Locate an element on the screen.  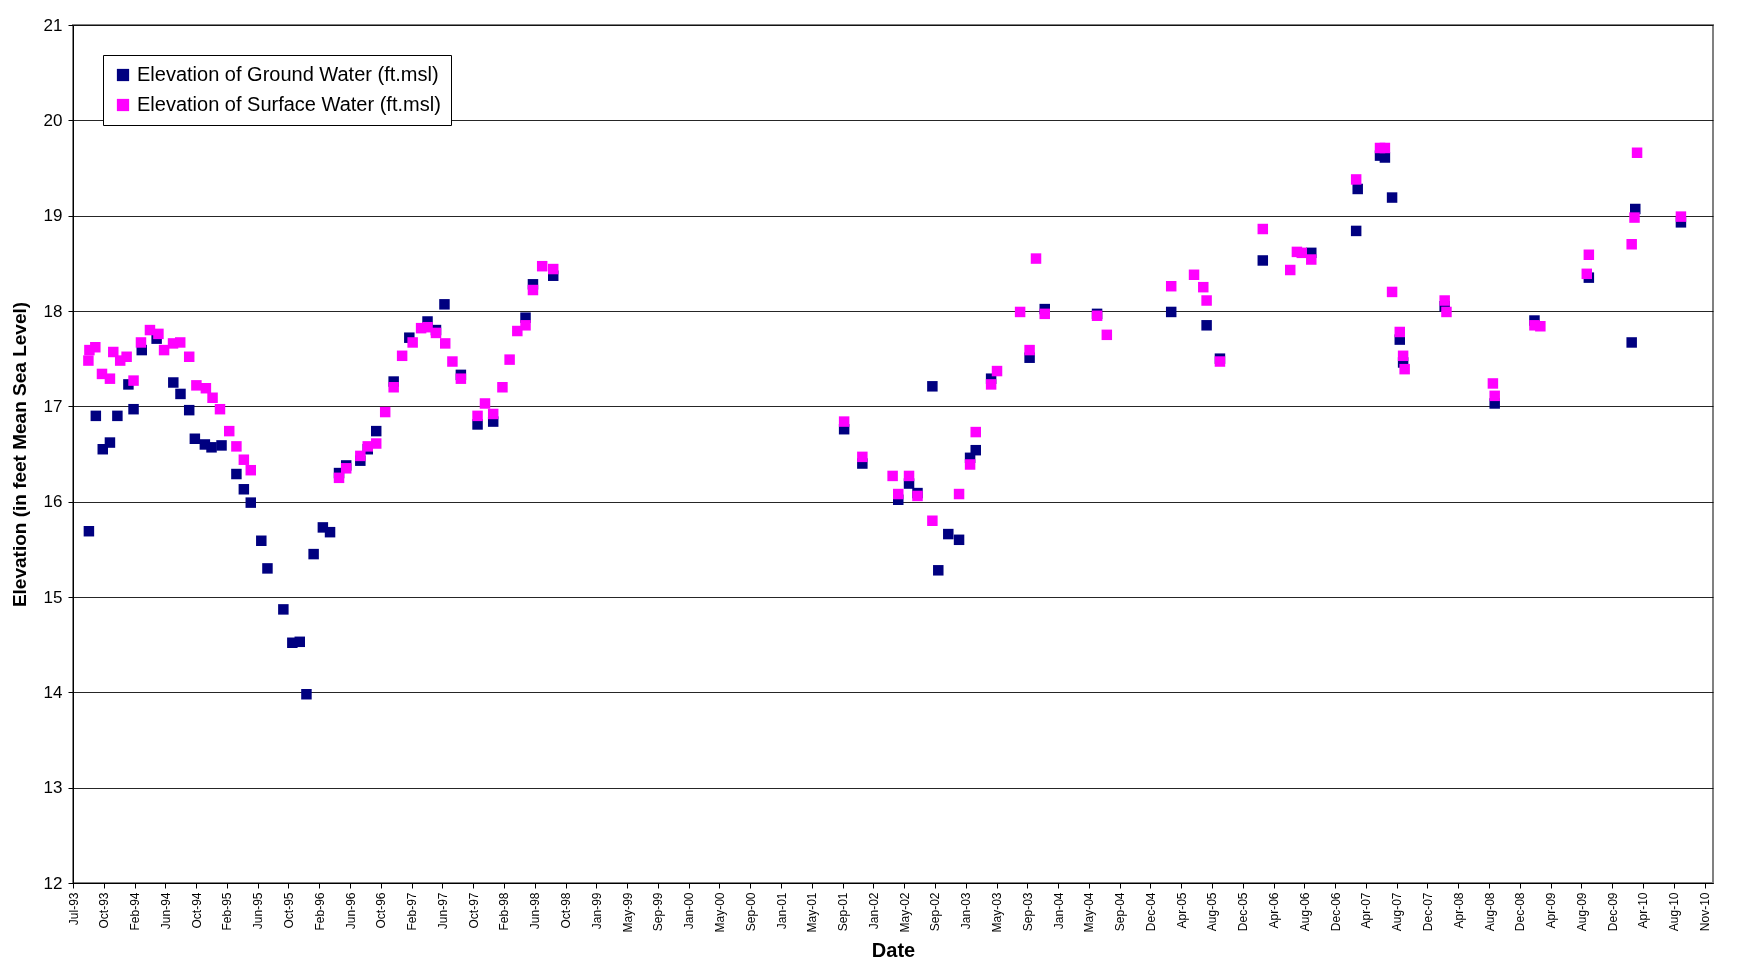
x-tick-label: Oct-98 is located at coordinates (566, 910).